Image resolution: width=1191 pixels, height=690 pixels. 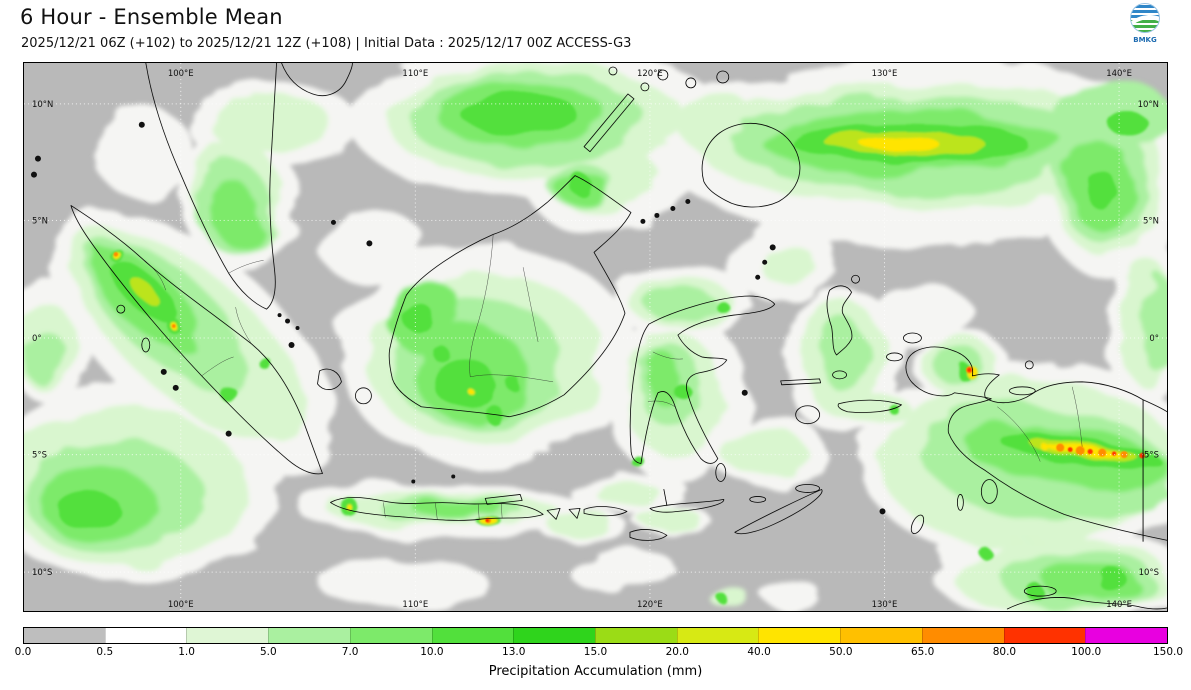 What do you see at coordinates (1086, 652) in the screenshot?
I see `colorbar-tick-label: 100.0` at bounding box center [1086, 652].